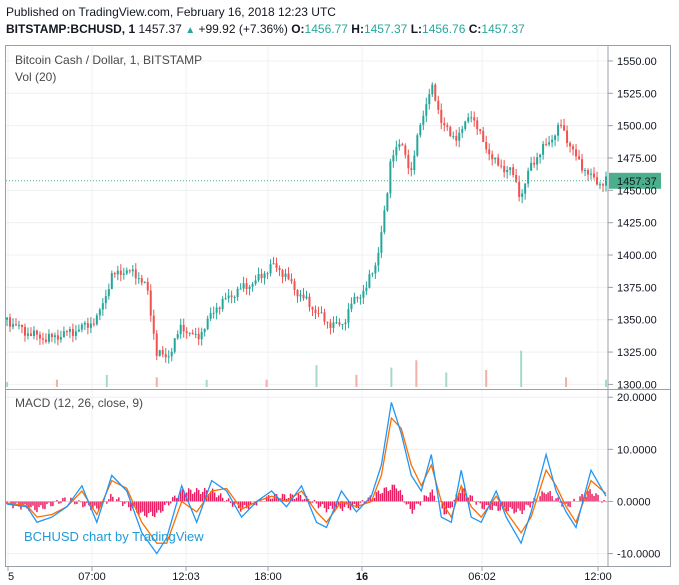 The image size is (679, 585). What do you see at coordinates (637, 321) in the screenshot?
I see `price-tick-label: 1350.00` at bounding box center [637, 321].